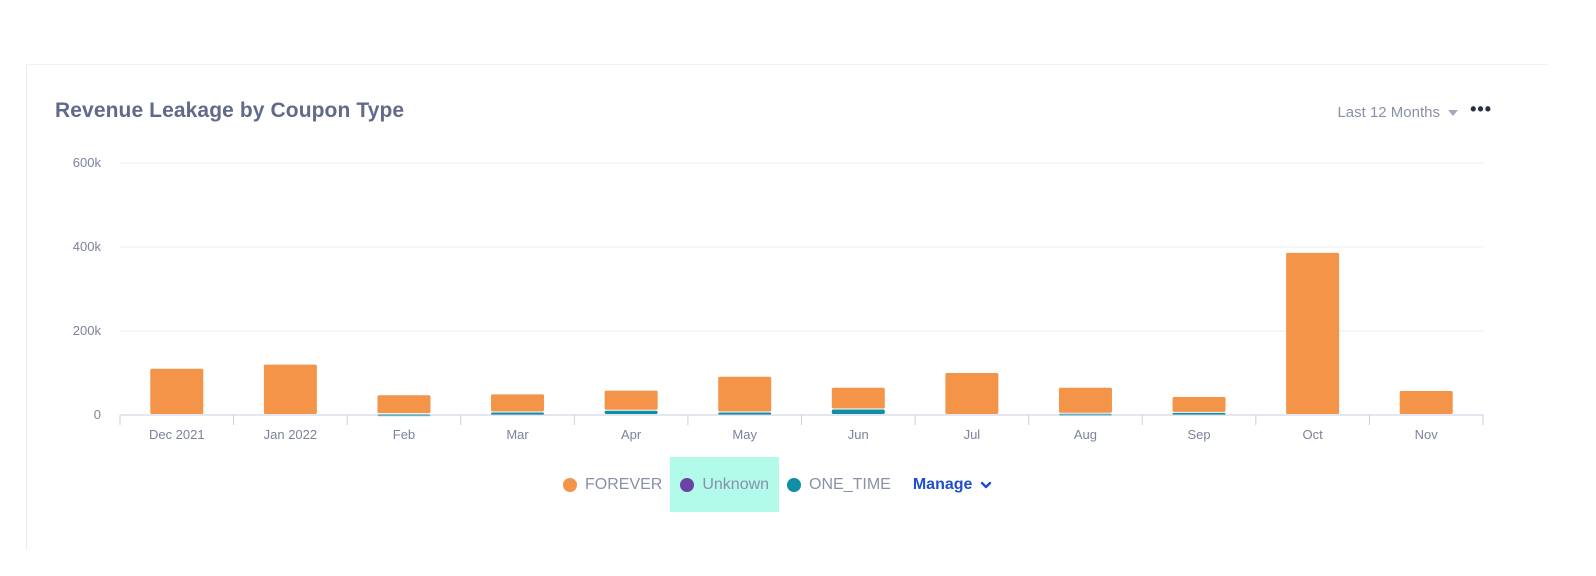 The image size is (1596, 576). Describe the element at coordinates (972, 434) in the screenshot. I see `x-tick-label: Jul` at that location.